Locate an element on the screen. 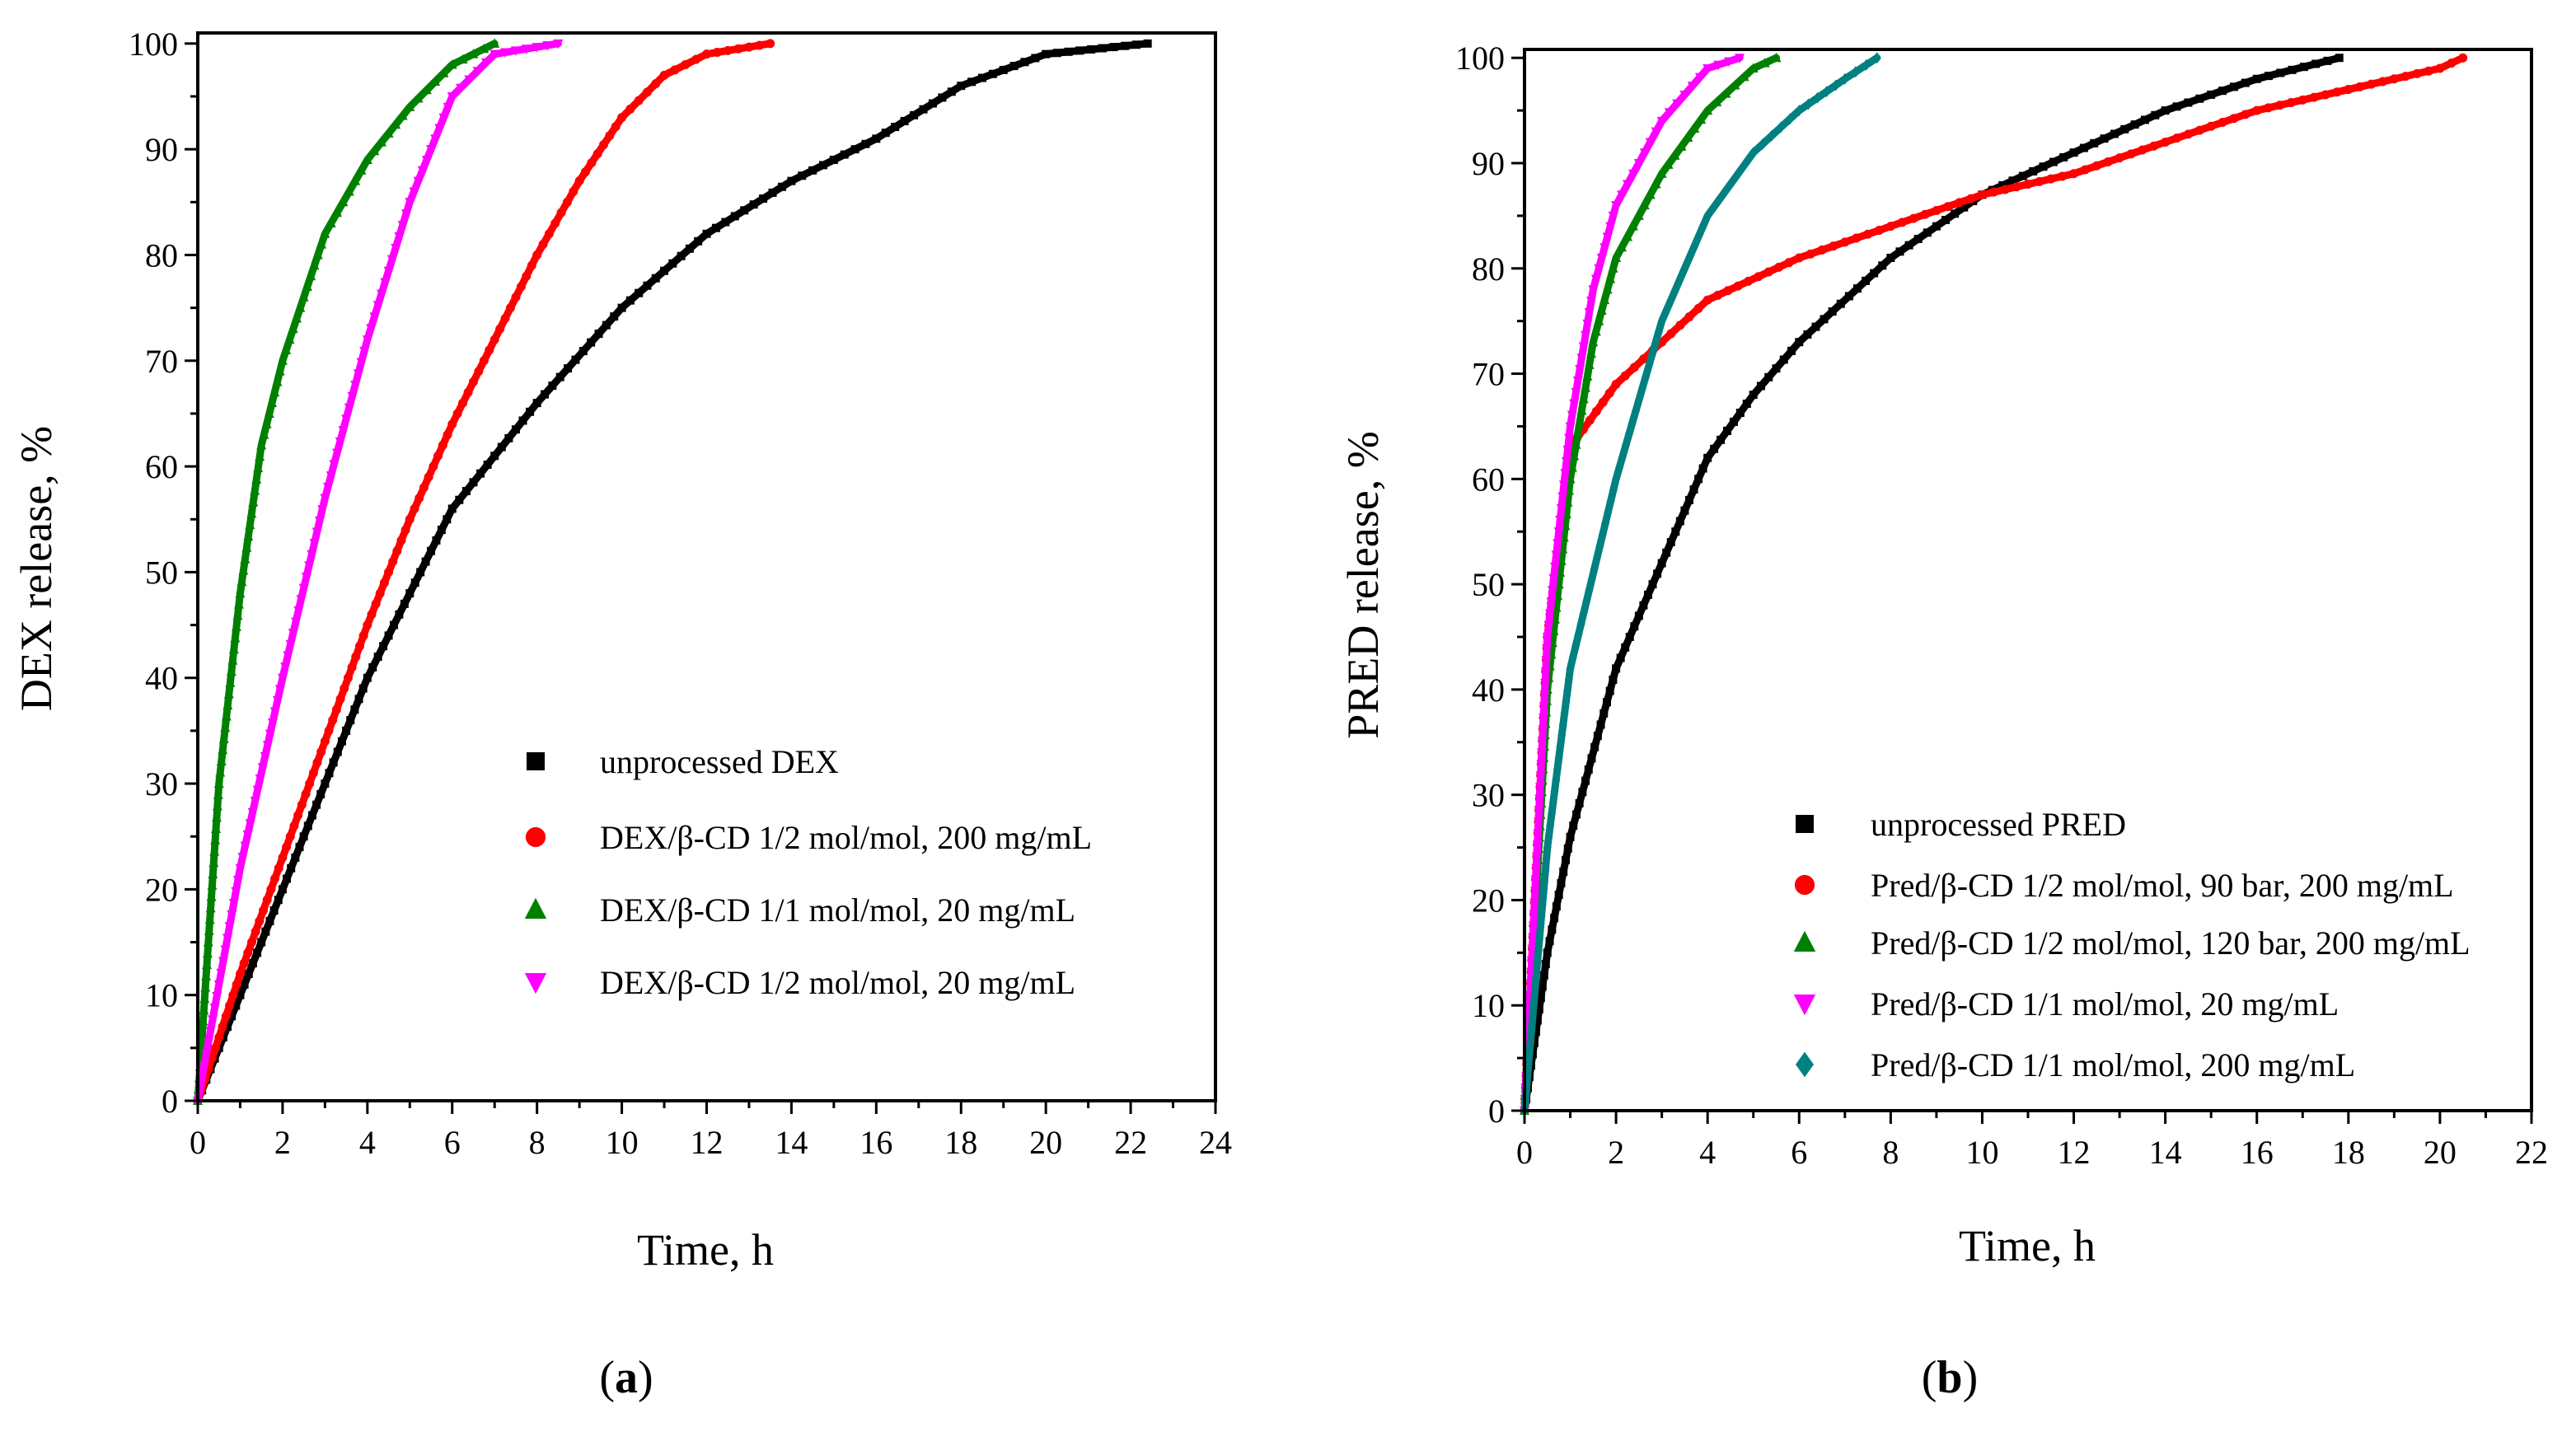  panel-caption: (a) is located at coordinates (626, 1377).